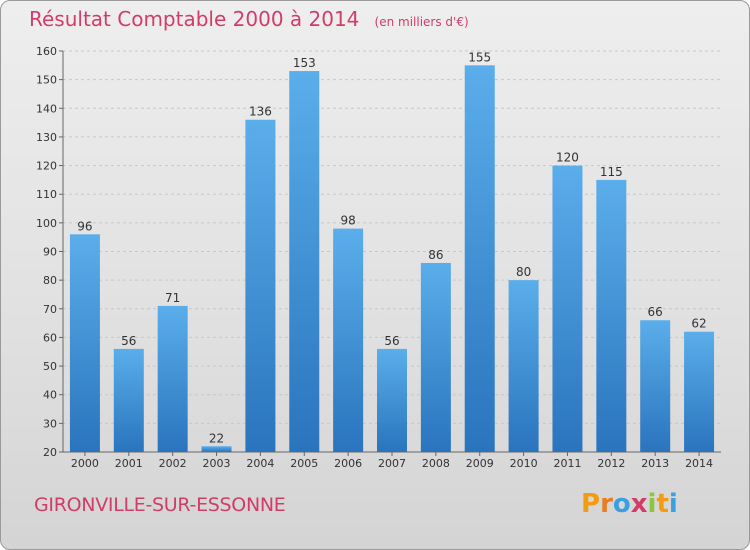 The width and height of the screenshot is (750, 550). I want to click on bar-2000, so click(84, 343).